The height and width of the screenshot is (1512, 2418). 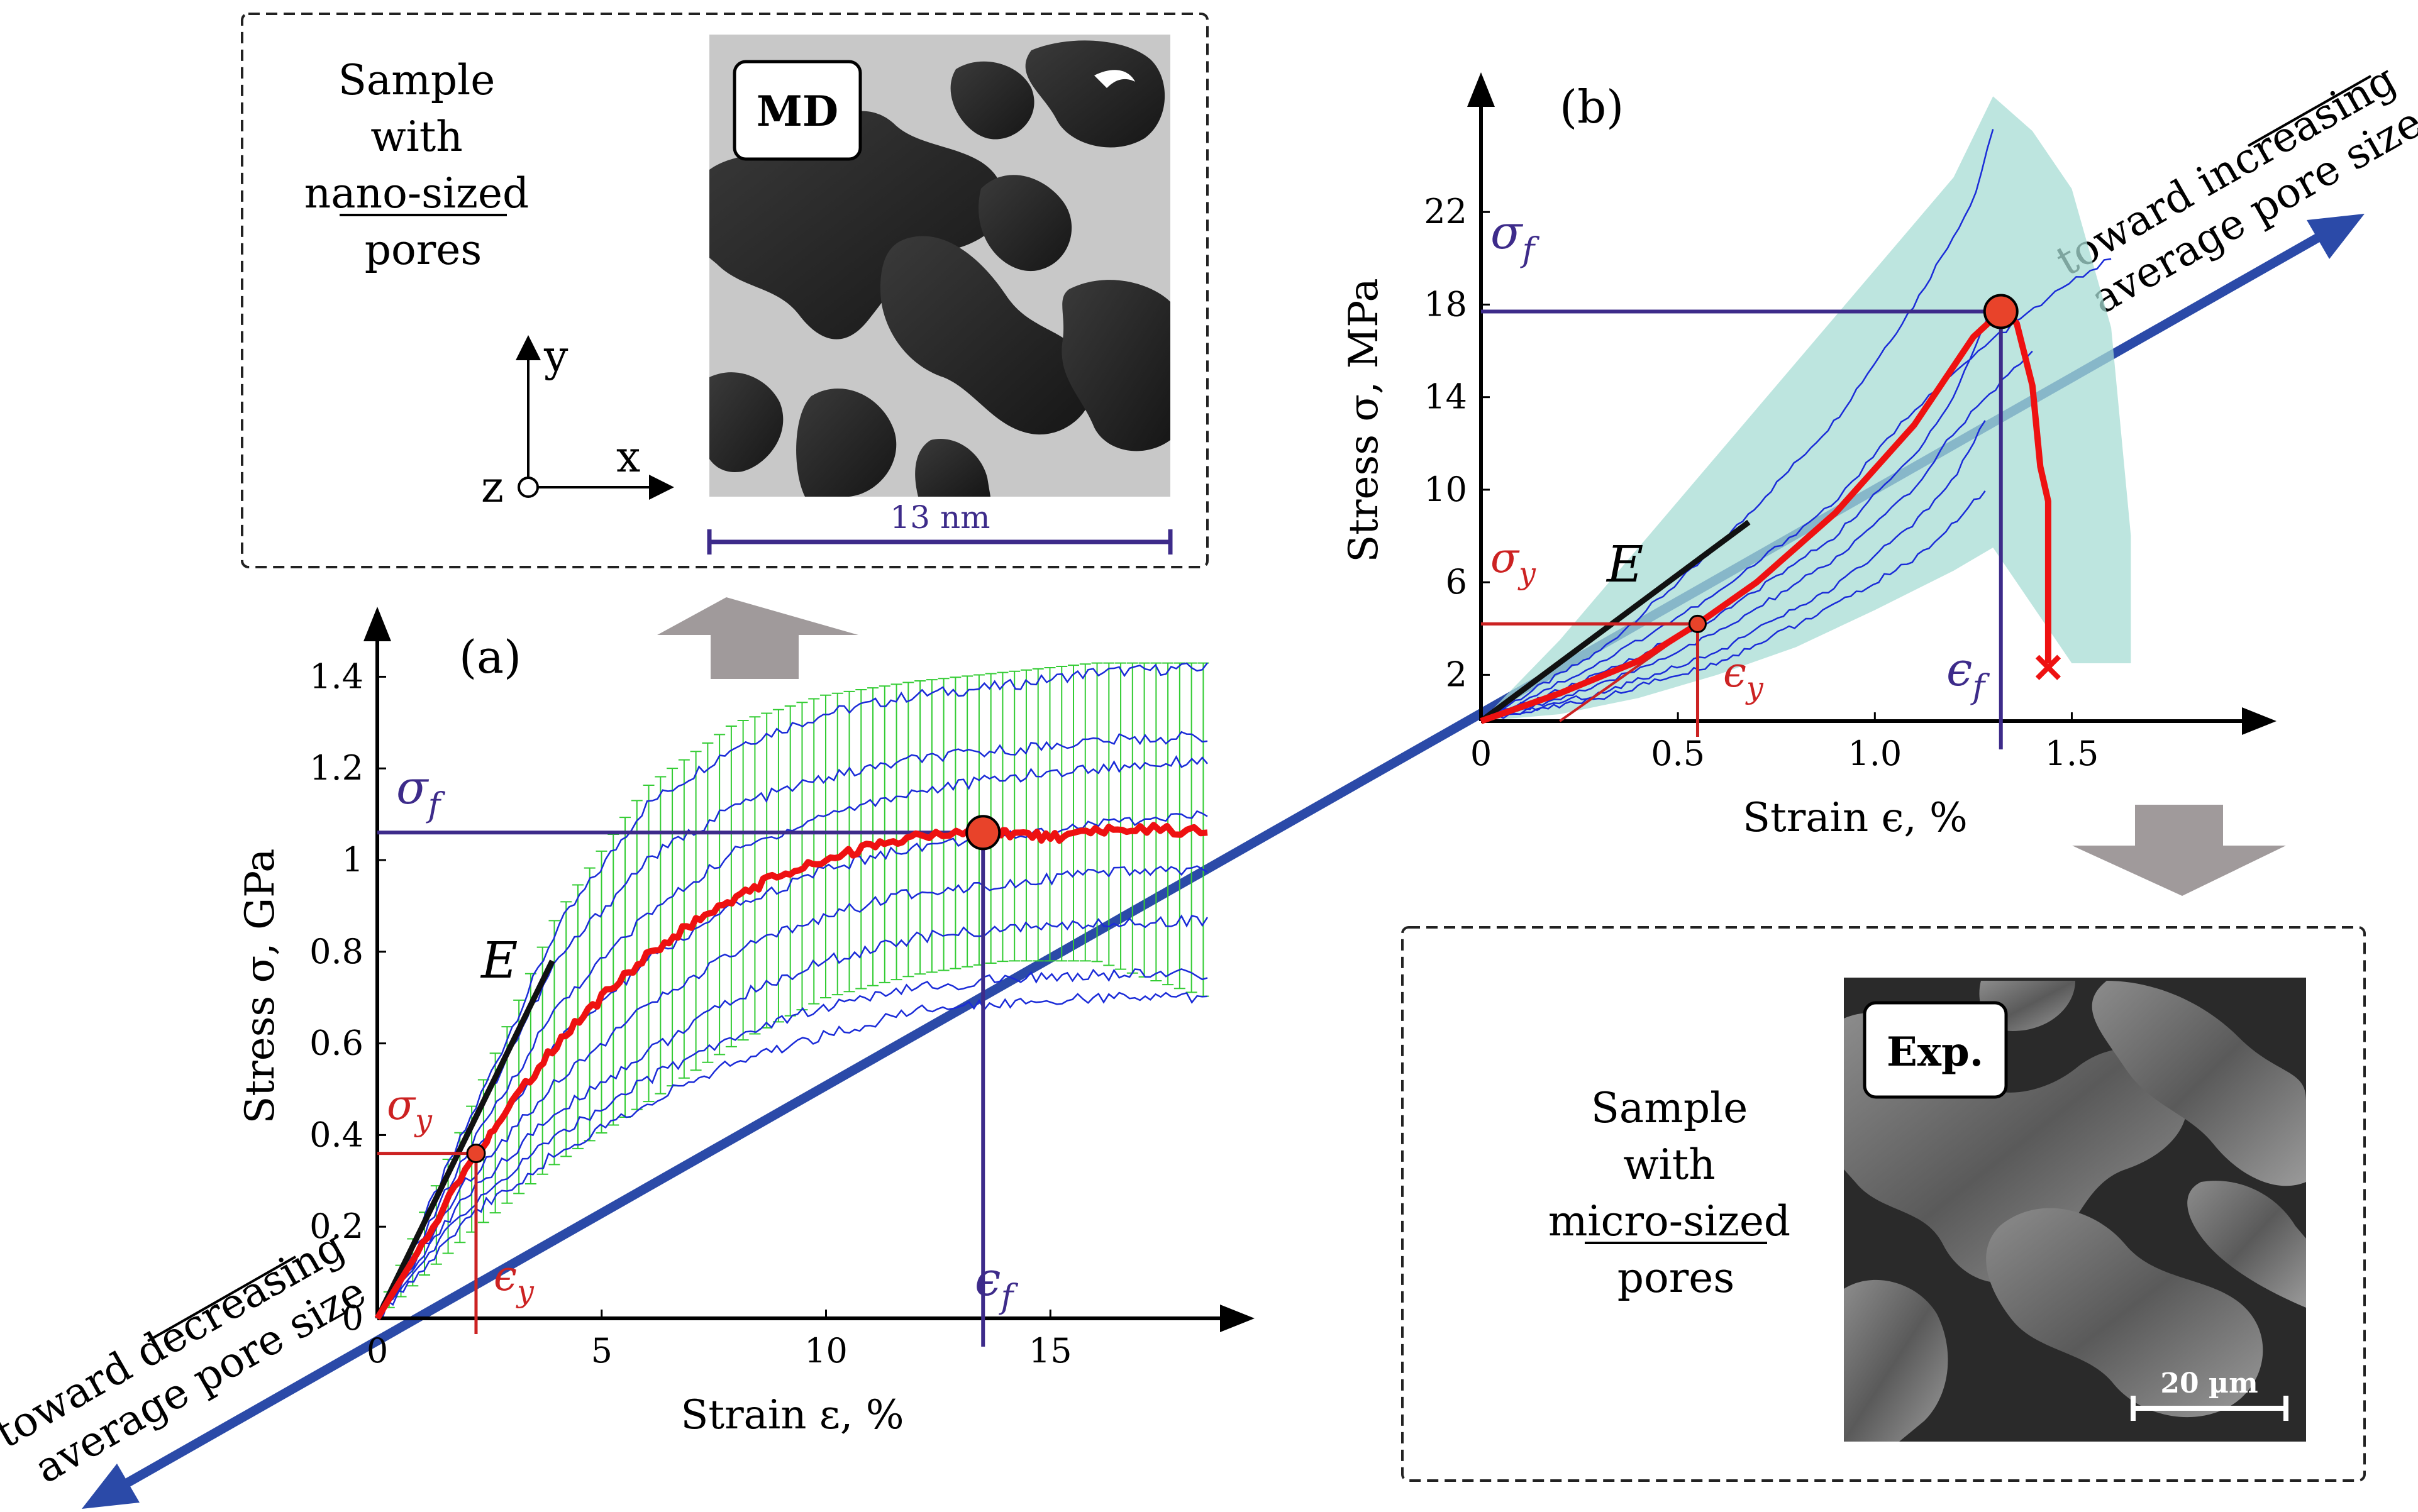 I want to click on y-tick-label: 1.4, so click(x=336, y=676).